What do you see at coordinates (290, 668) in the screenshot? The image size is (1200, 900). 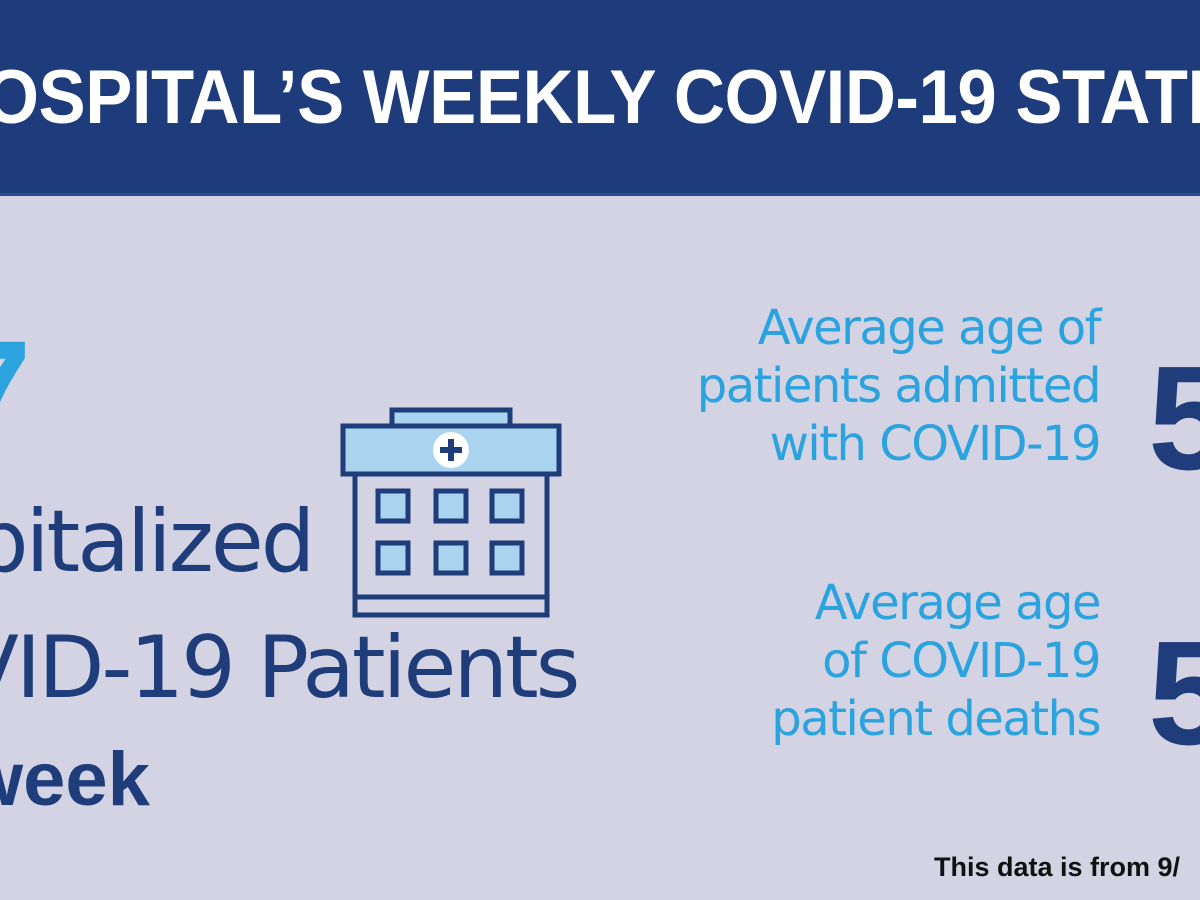 I see `hospitalized-label-line-2: VID-19 Patients` at bounding box center [290, 668].